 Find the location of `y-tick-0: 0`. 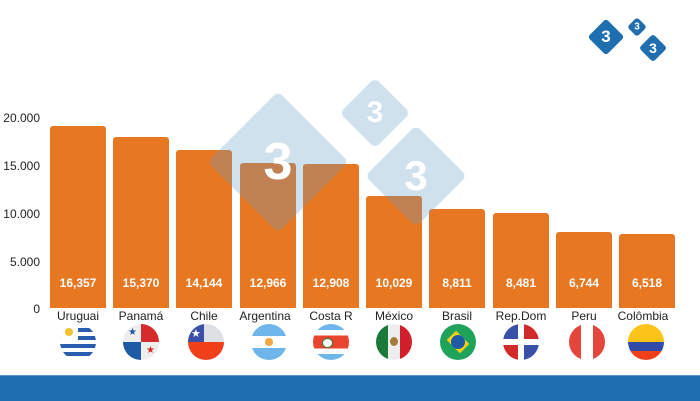

y-tick-0: 0 is located at coordinates (36, 309).